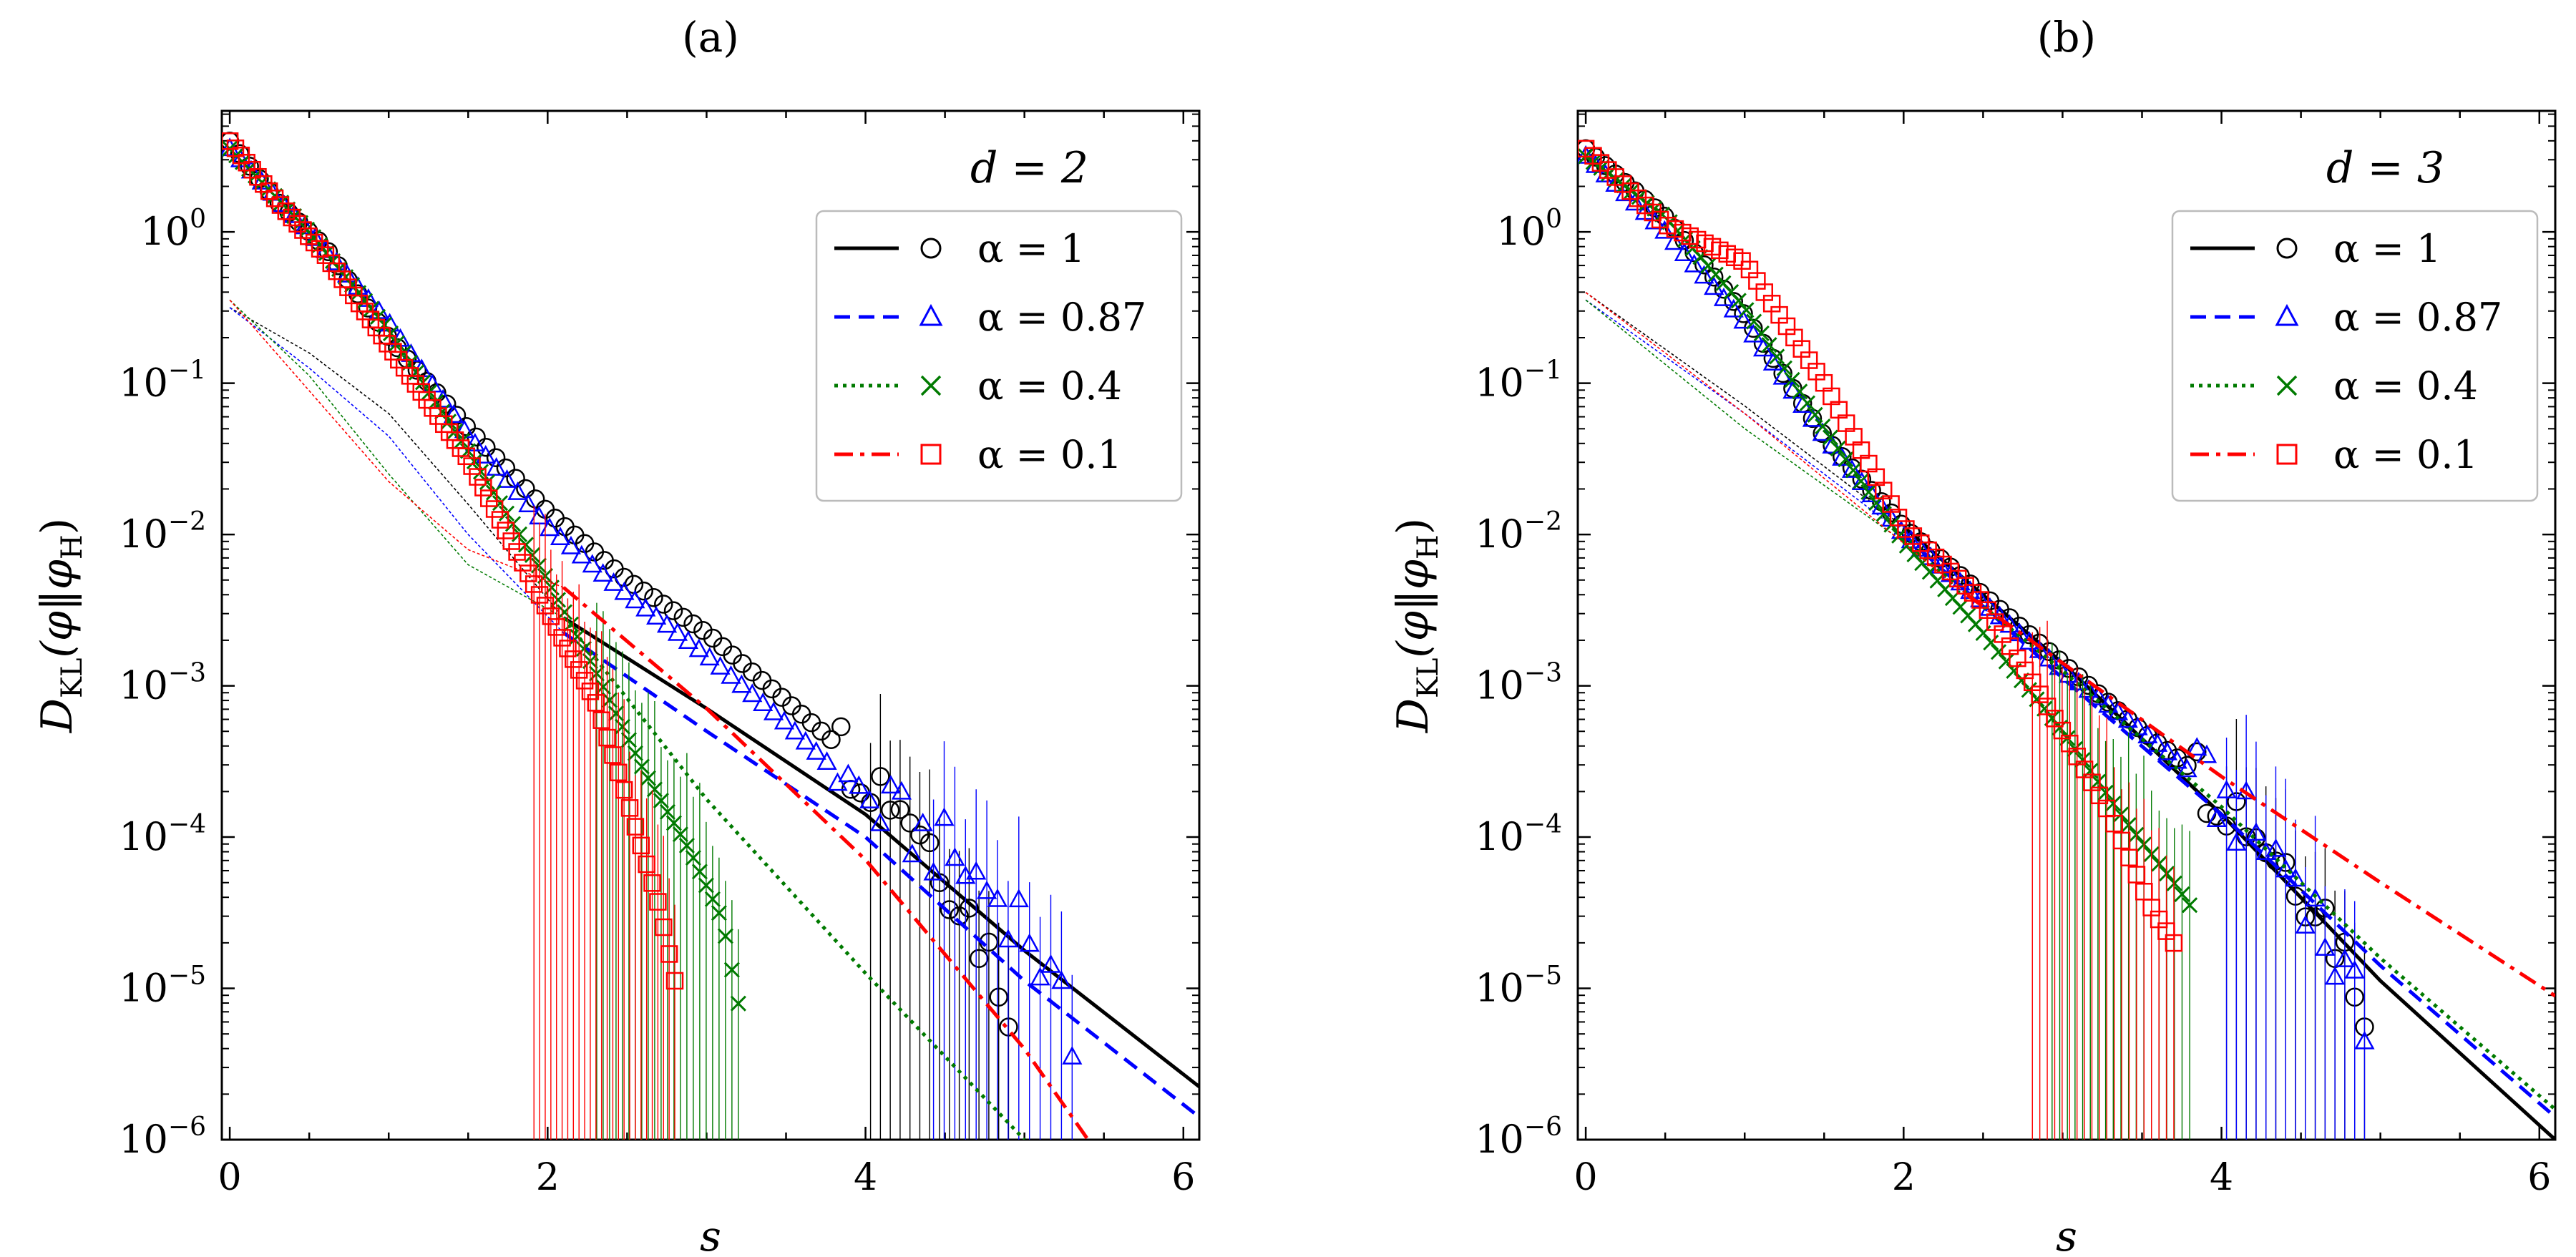 The width and height of the screenshot is (2576, 1257). What do you see at coordinates (1904, 1177) in the screenshot?
I see `x-tick-label: 2` at bounding box center [1904, 1177].